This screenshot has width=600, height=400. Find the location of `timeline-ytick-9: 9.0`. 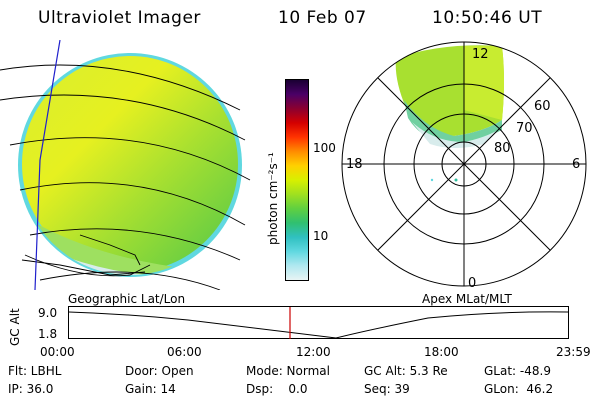

timeline-ytick-9: 9.0 is located at coordinates (48, 313).